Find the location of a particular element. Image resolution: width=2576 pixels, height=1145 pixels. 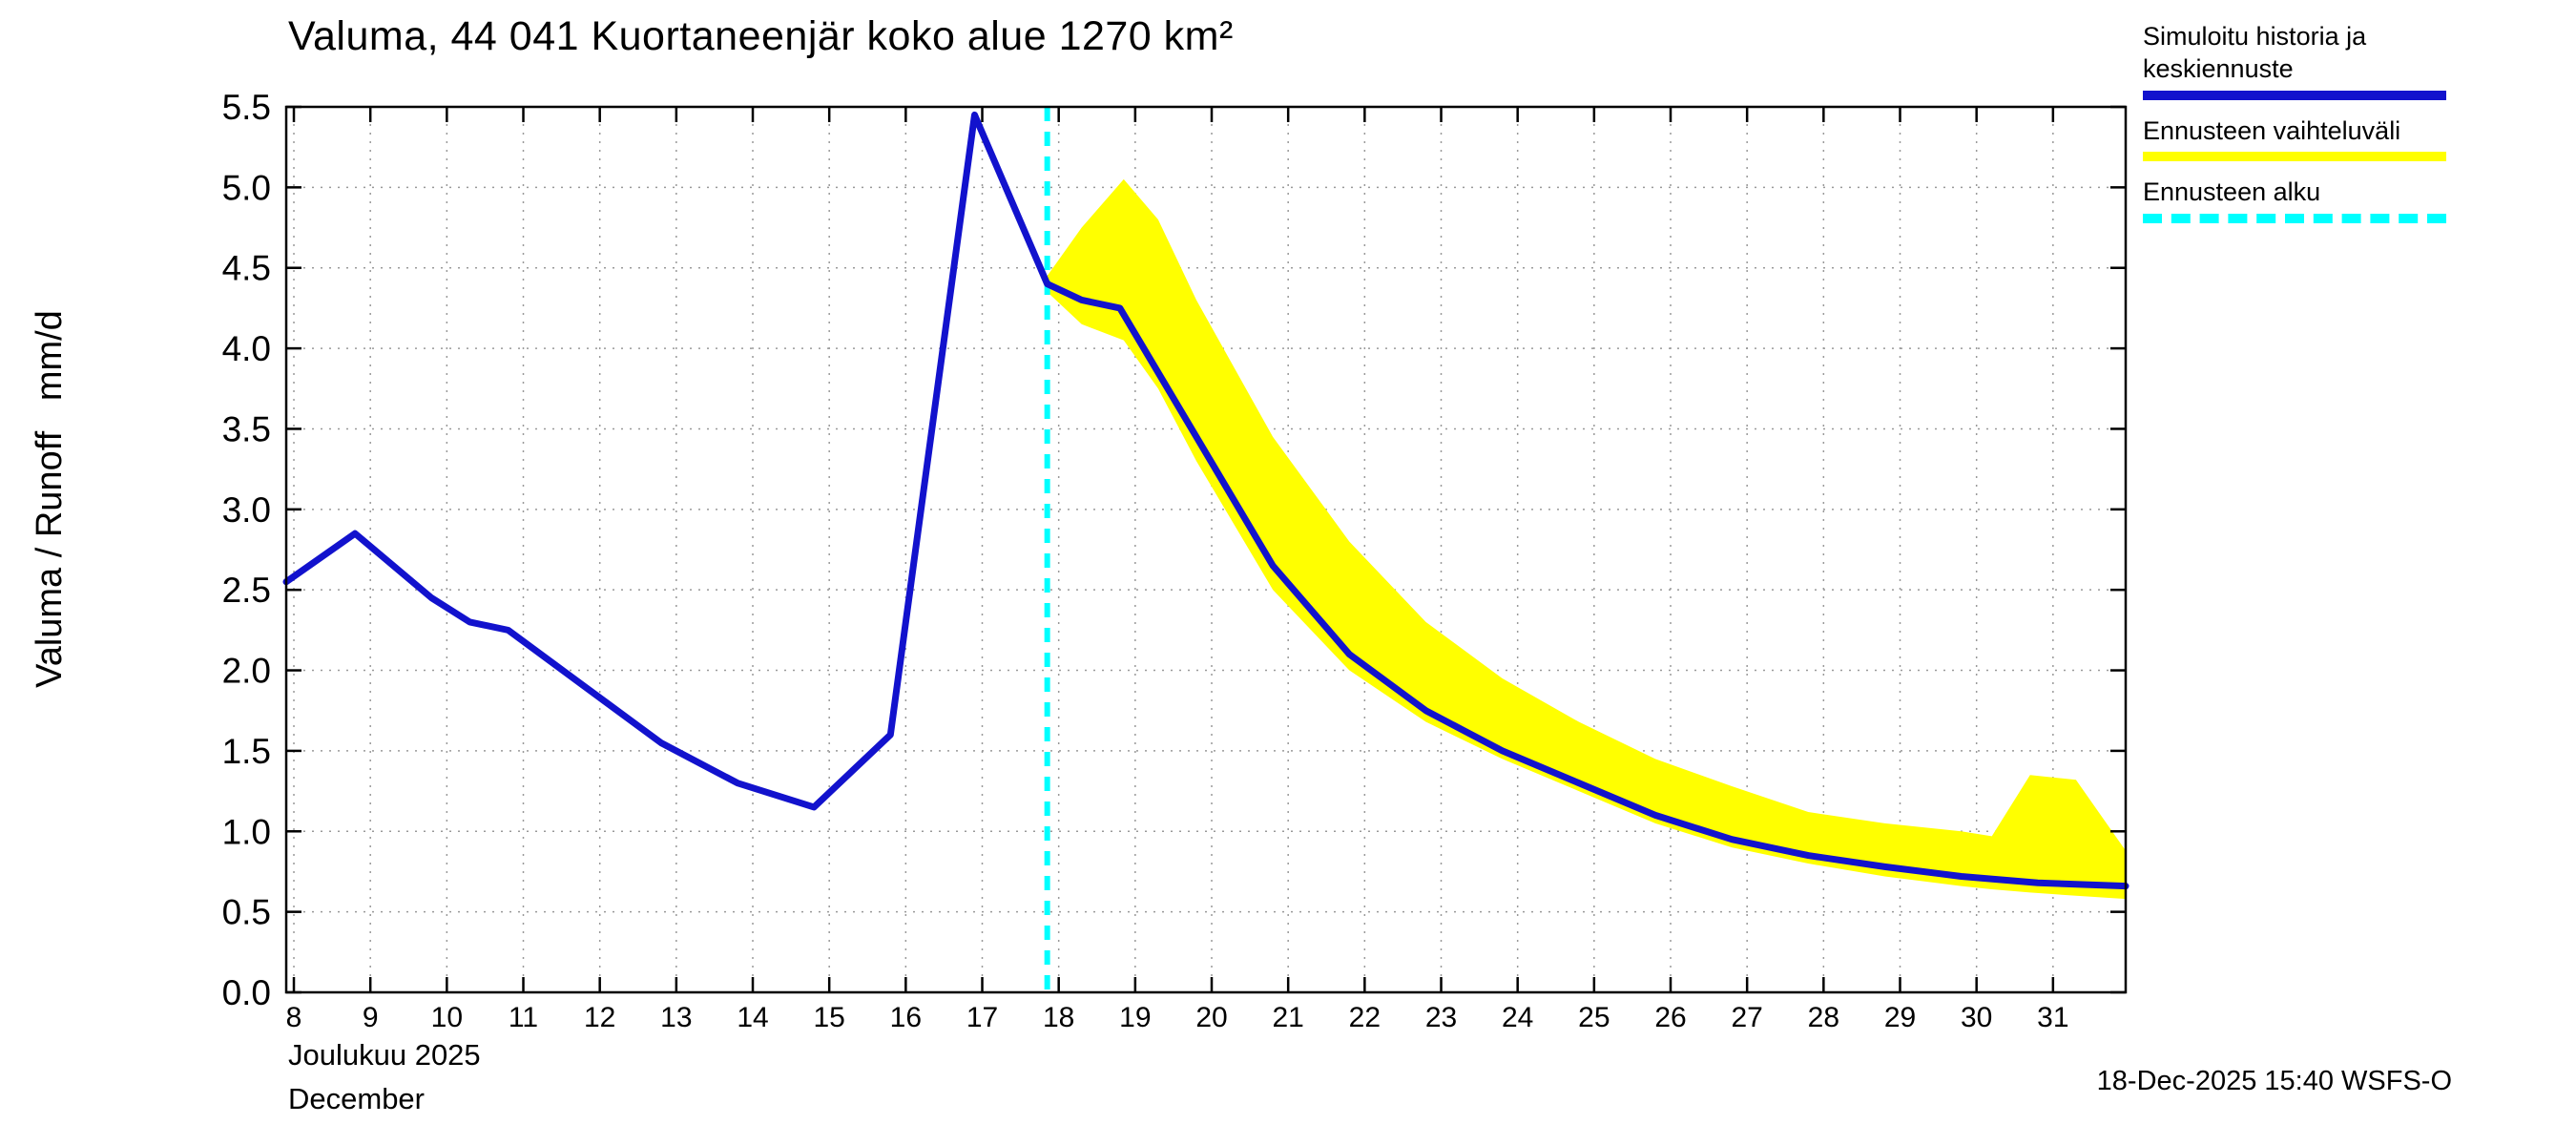

x-tick-label: 22 is located at coordinates (1365, 1018).